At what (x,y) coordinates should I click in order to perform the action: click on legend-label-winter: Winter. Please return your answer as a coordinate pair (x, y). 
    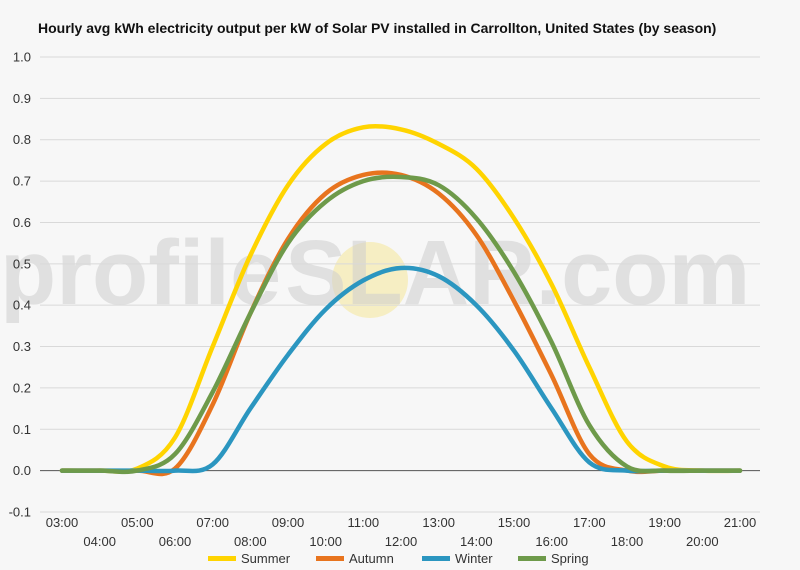
    Looking at the image, I should click on (474, 558).